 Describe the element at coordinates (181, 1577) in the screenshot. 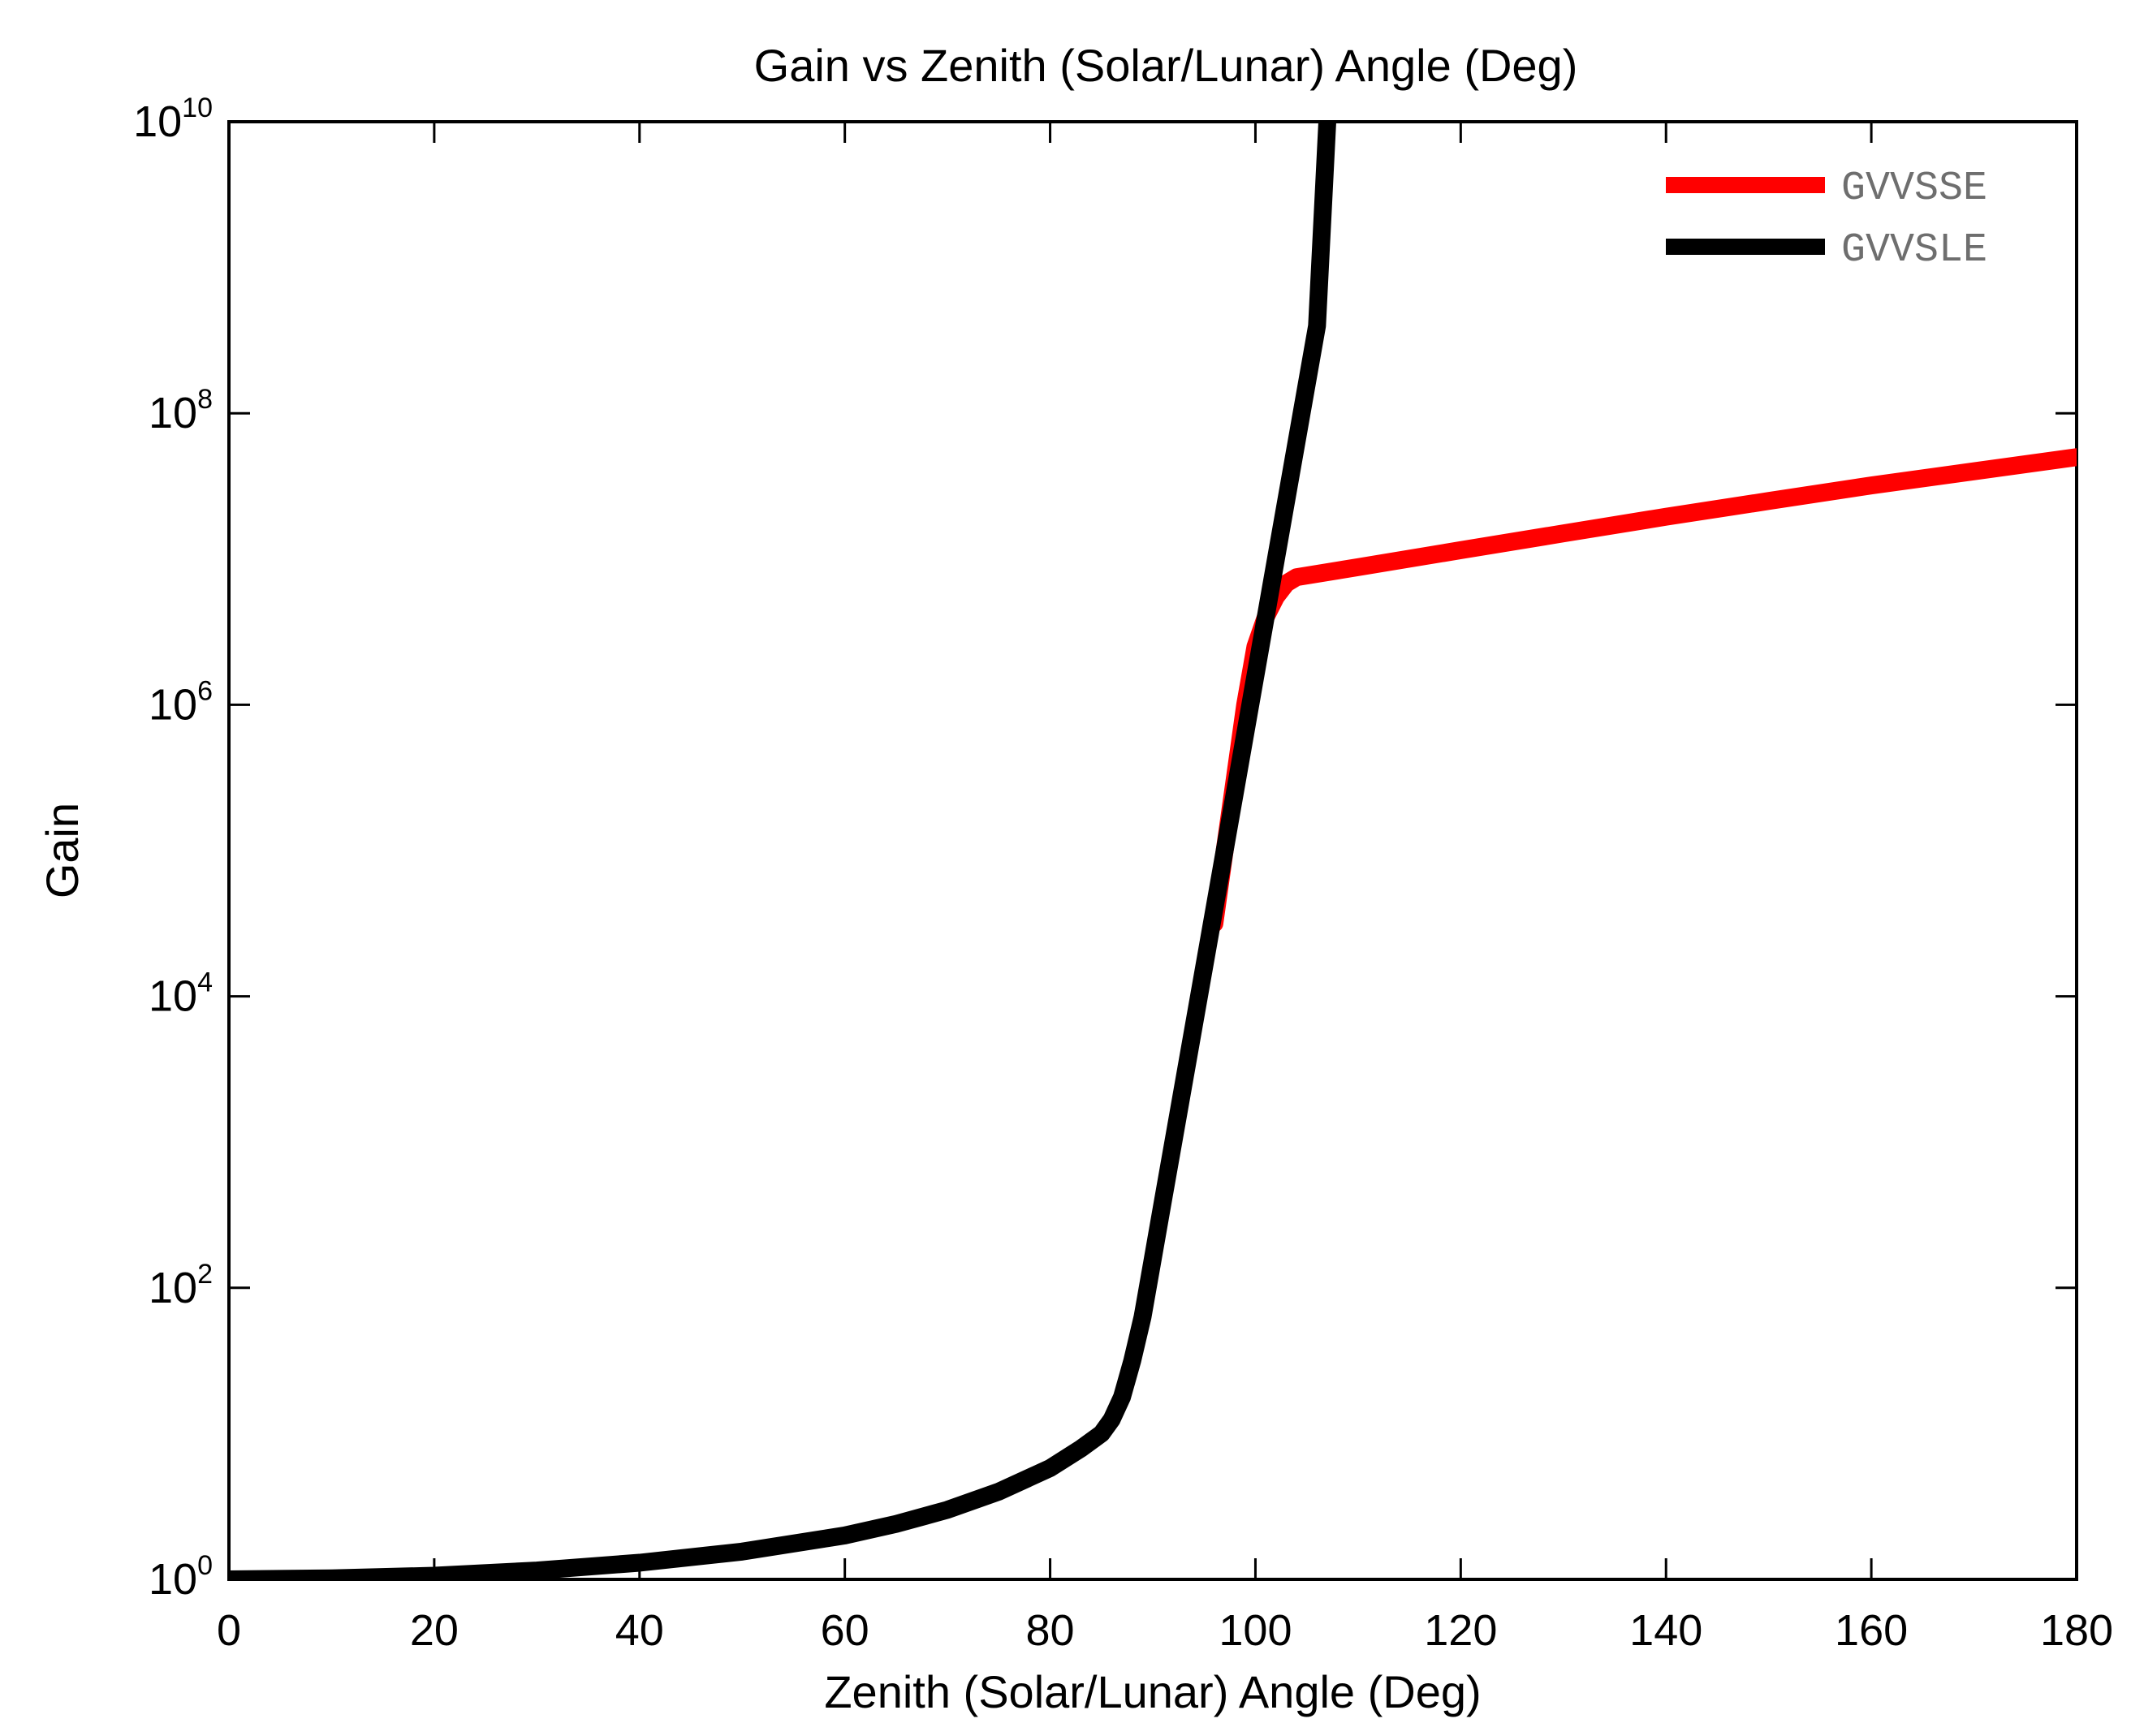

I see `y-tick-label: 10⁰` at that location.